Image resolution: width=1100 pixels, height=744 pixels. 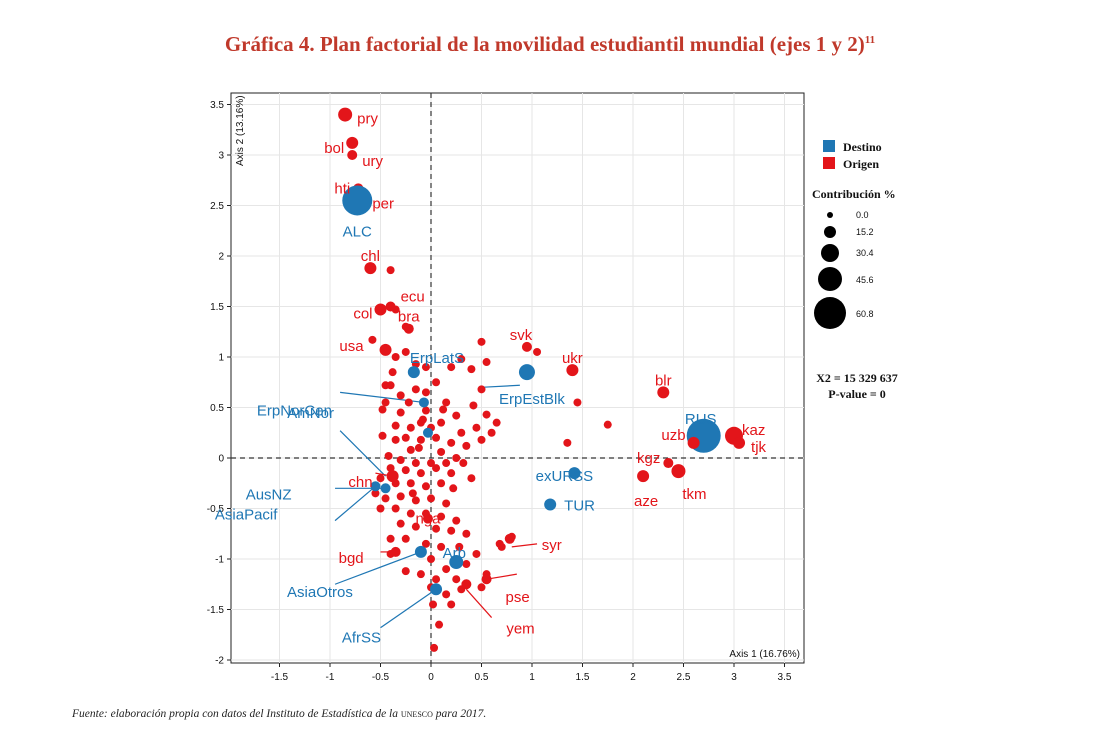 I want to click on point-label-uzb: uzb, so click(x=673, y=435).